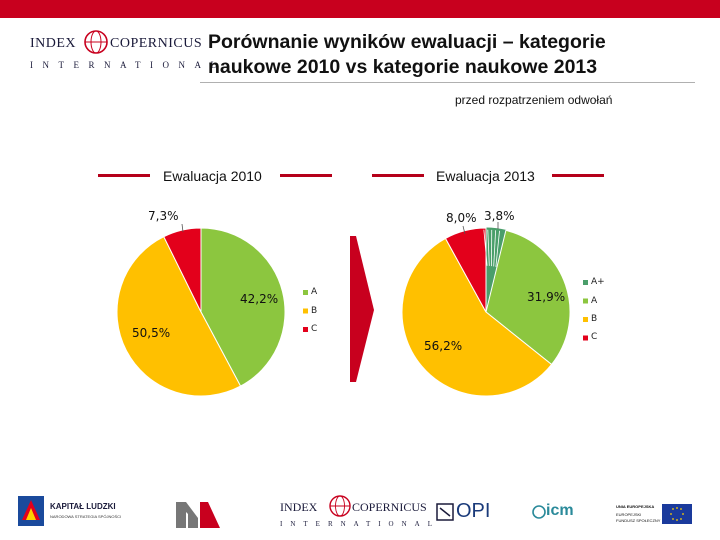 The height and width of the screenshot is (540, 720). I want to click on chart-2010-title: Ewaluacja 2010, so click(212, 176).